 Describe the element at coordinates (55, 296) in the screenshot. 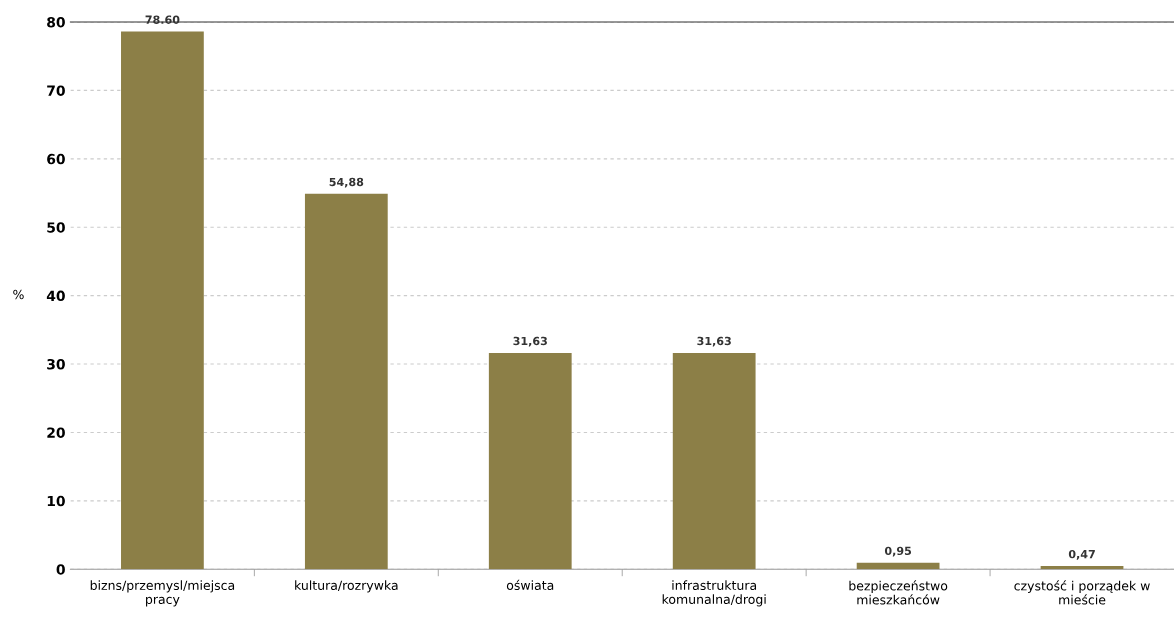

I see `y-tick-label: 40` at that location.